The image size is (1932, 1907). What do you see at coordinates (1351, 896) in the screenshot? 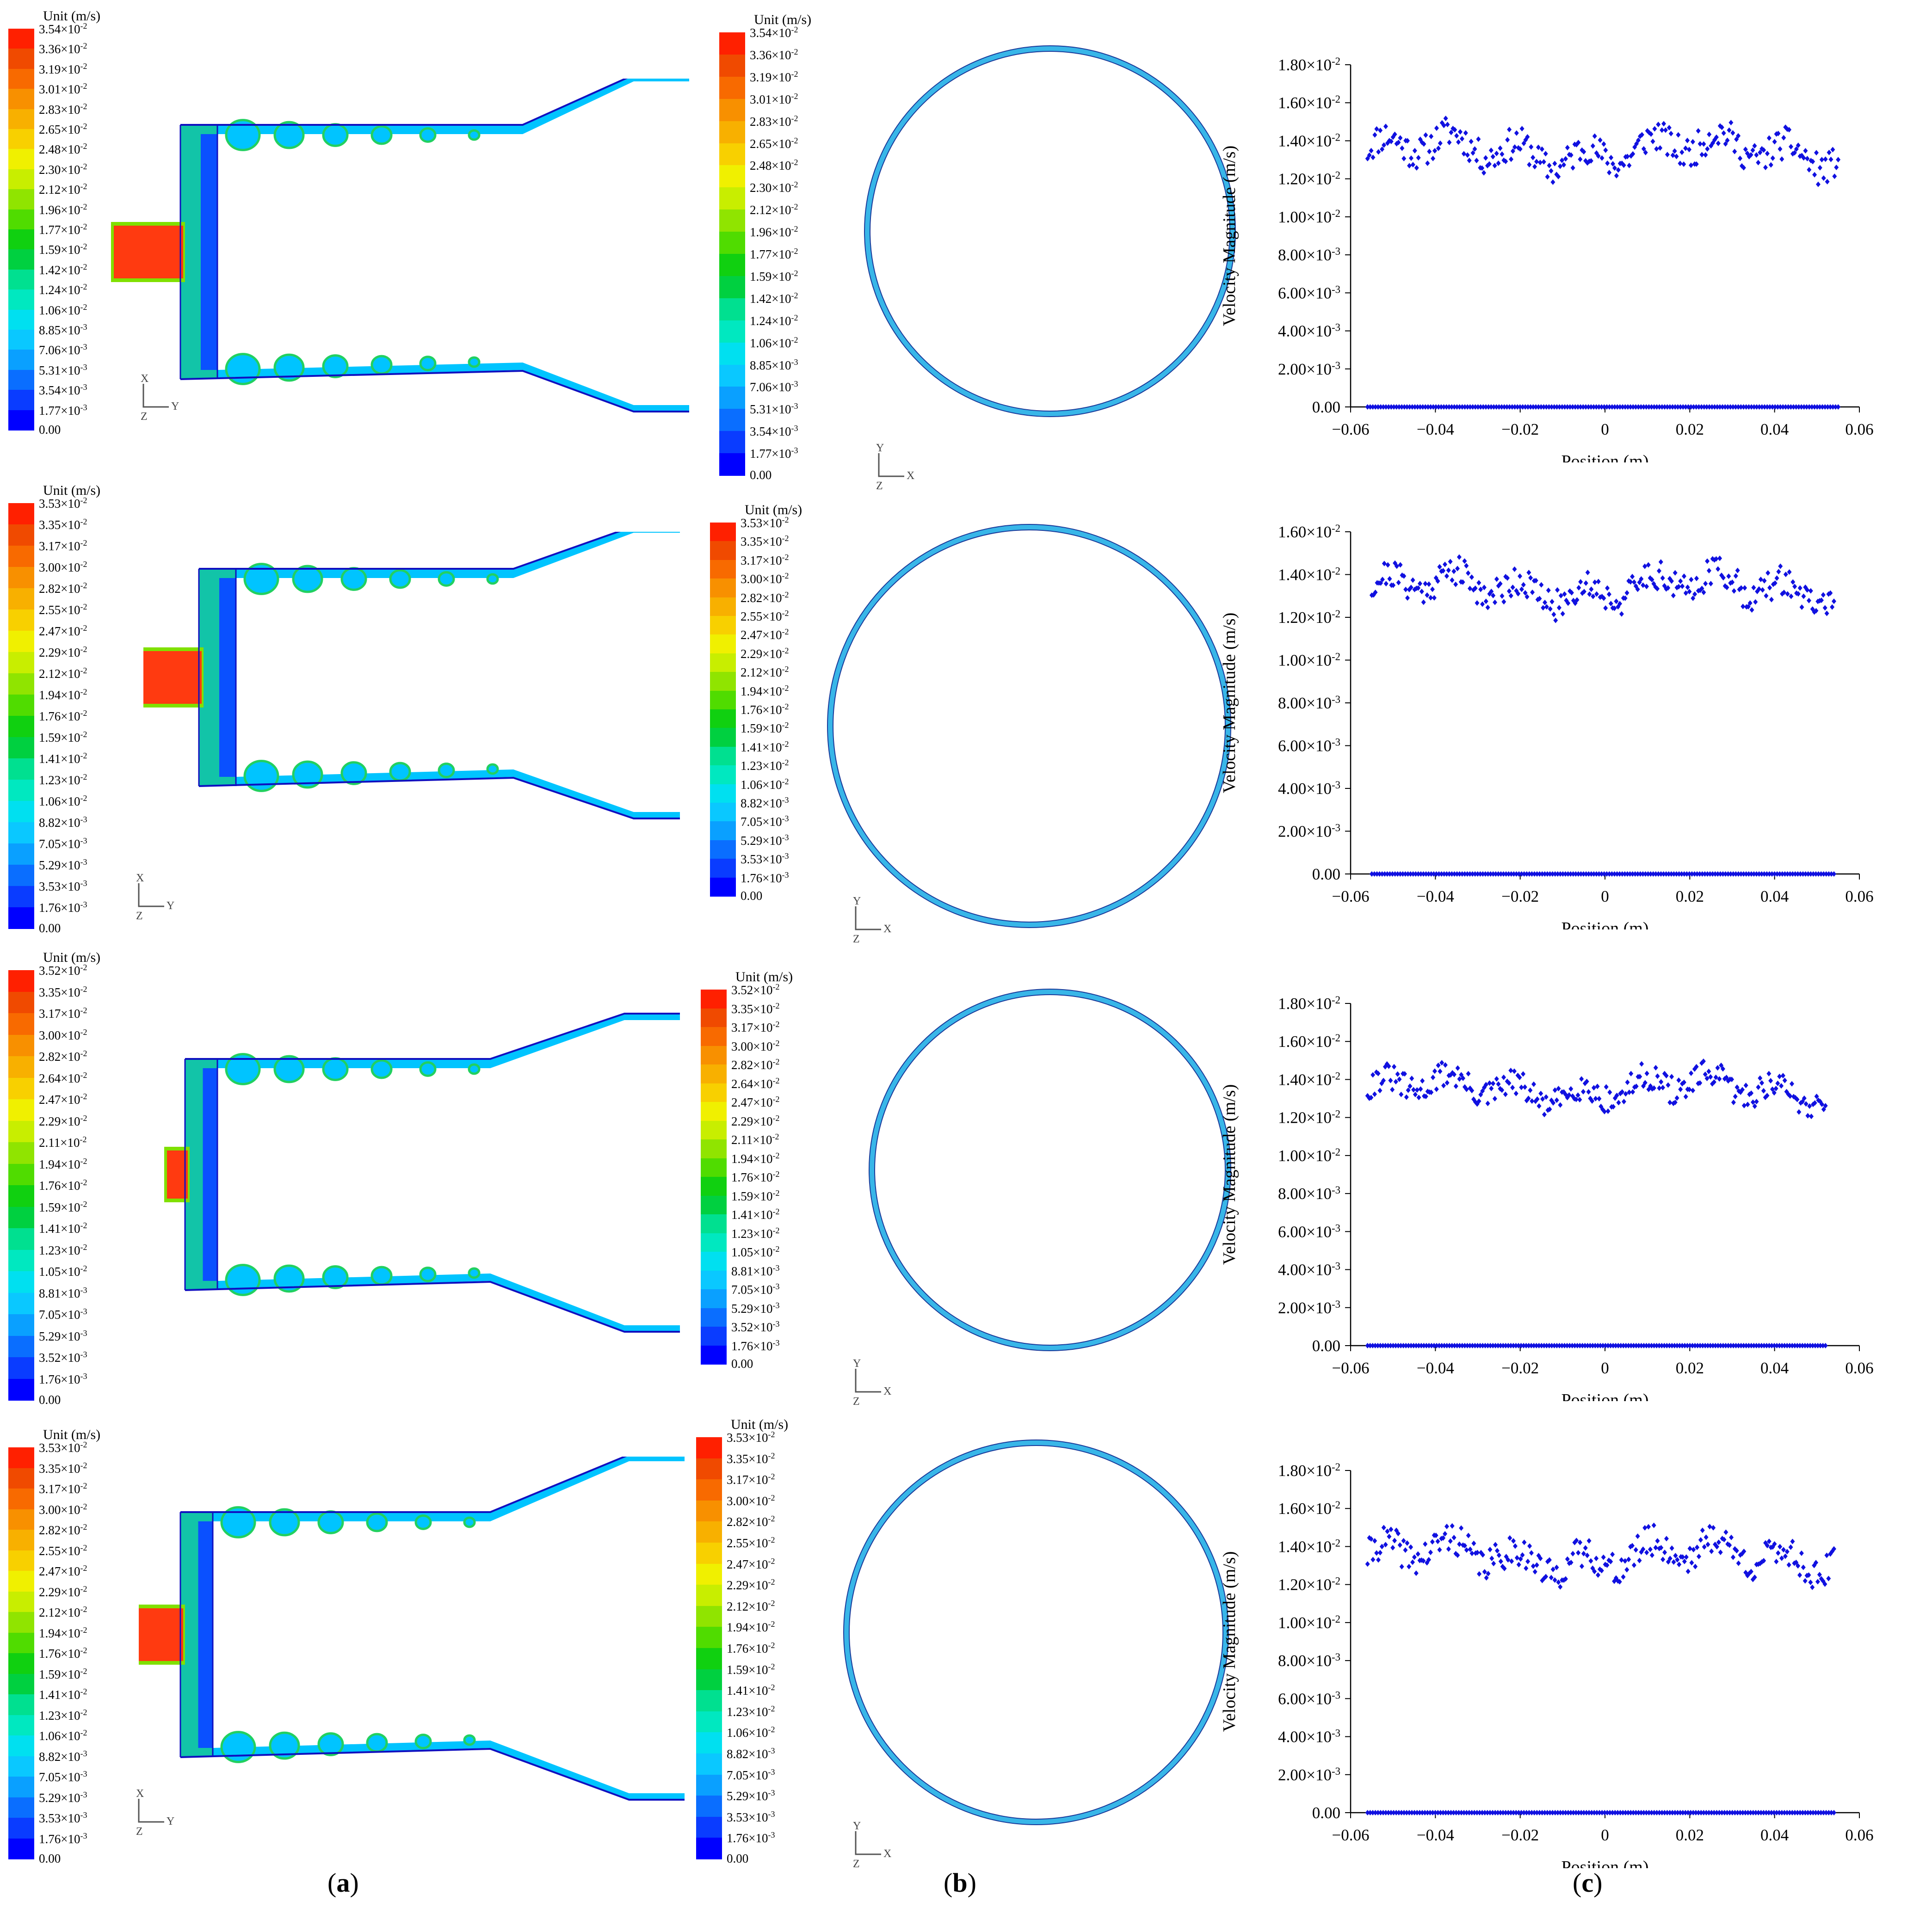
I see `x-tick-label: −0.06` at bounding box center [1351, 896].